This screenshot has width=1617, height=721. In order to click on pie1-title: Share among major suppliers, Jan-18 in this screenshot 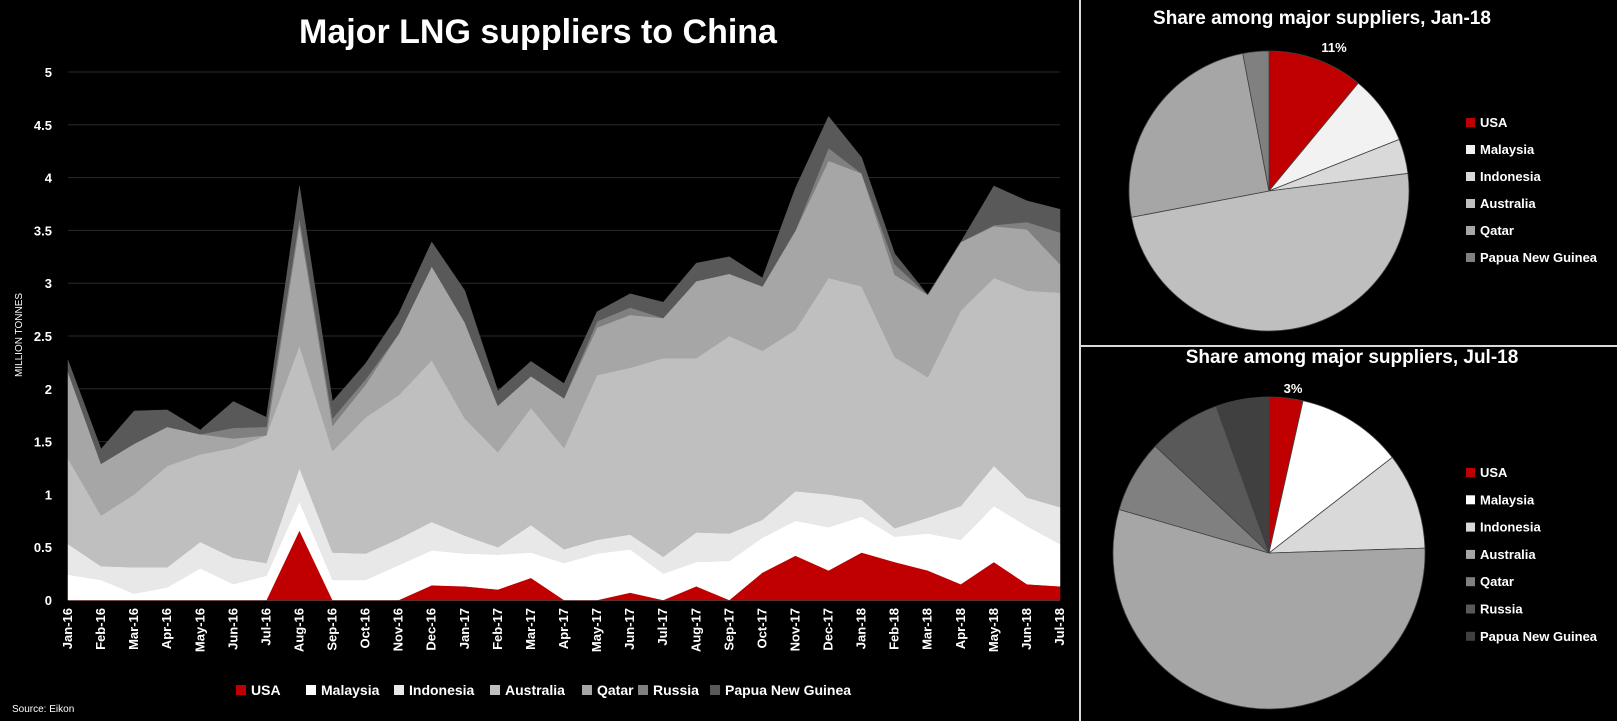, I will do `click(1322, 18)`.